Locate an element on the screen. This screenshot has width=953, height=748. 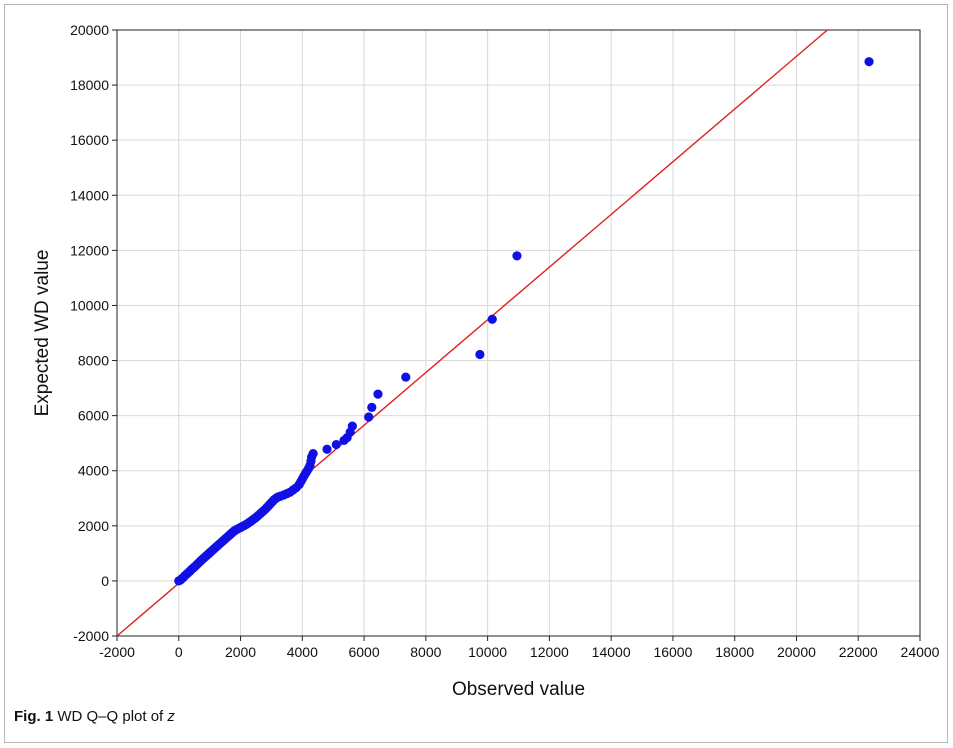
x-tick-label: 6000 is located at coordinates (363, 652).